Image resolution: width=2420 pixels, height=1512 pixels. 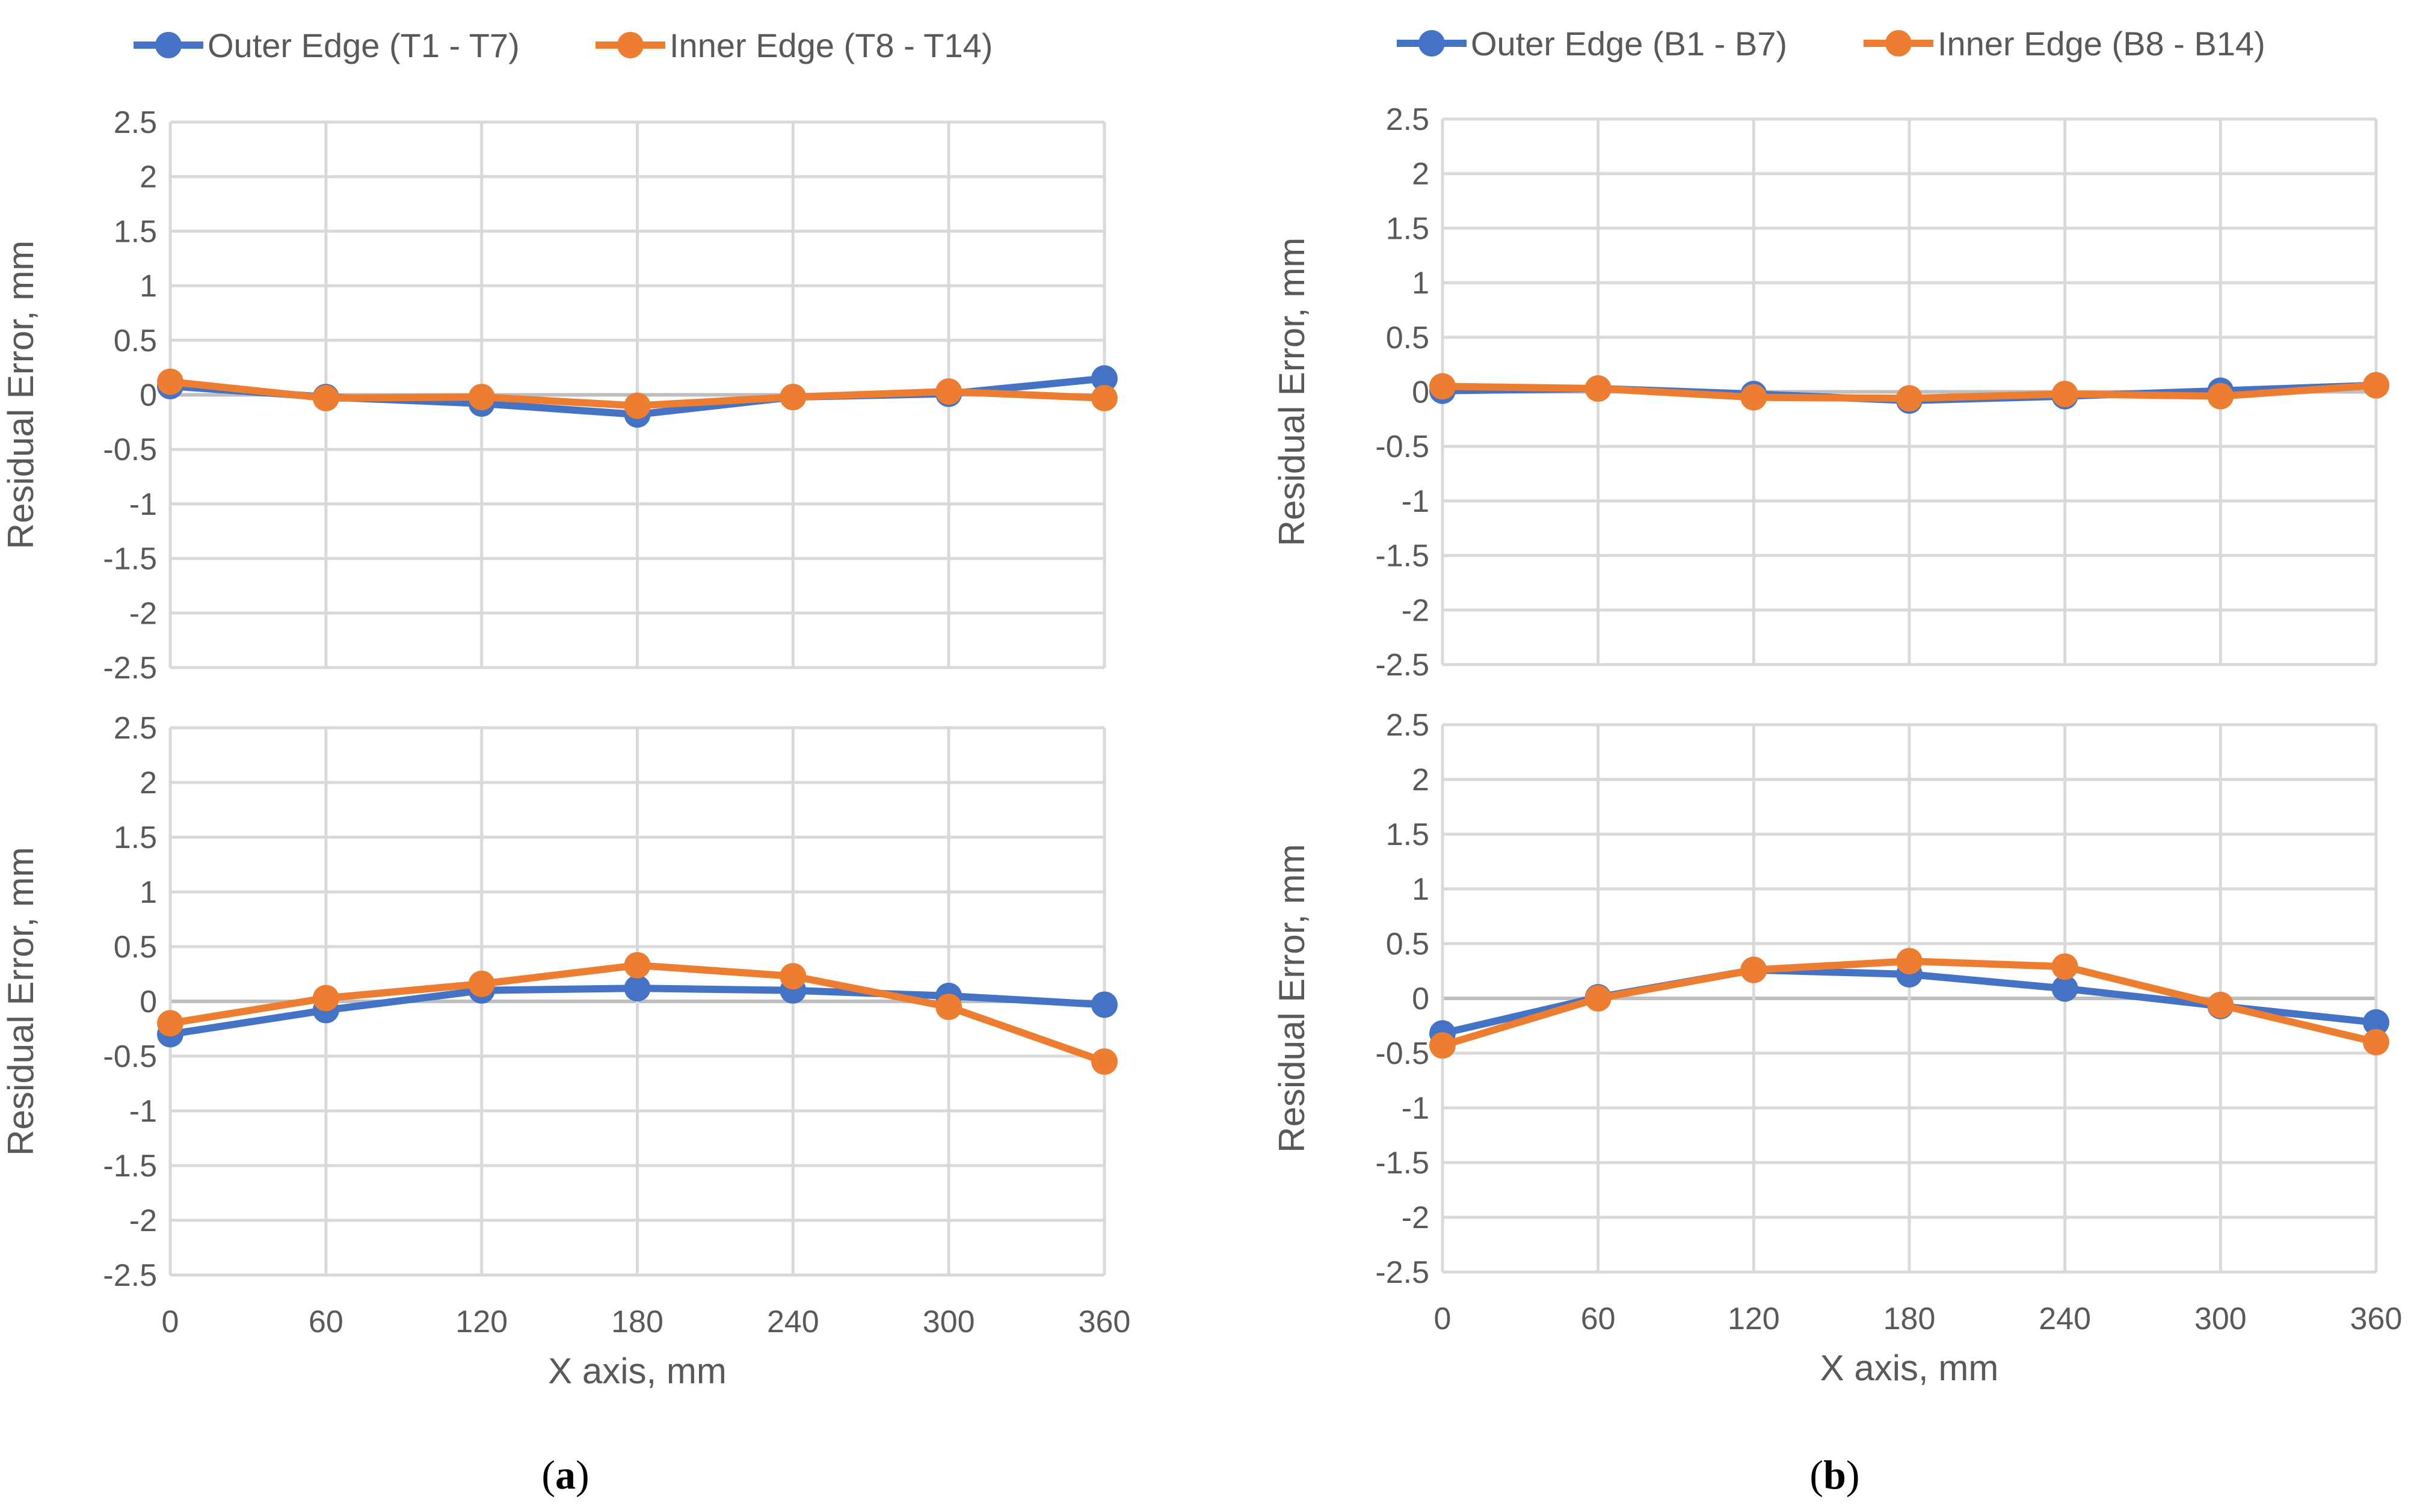 I want to click on legend-a-outer-label: Outer Edge (T1 - T7), so click(x=364, y=45).